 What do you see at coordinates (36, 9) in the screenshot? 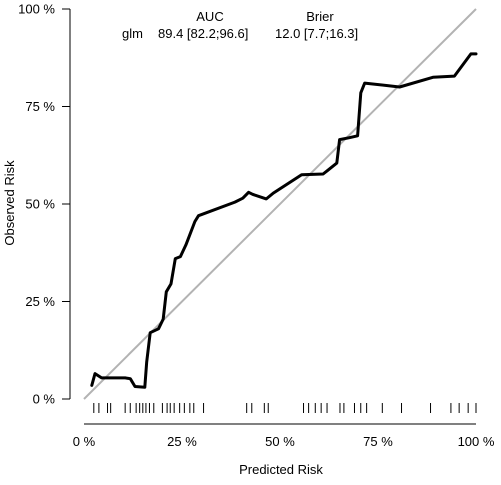
I see `y-tick-label: 100 %` at bounding box center [36, 9].